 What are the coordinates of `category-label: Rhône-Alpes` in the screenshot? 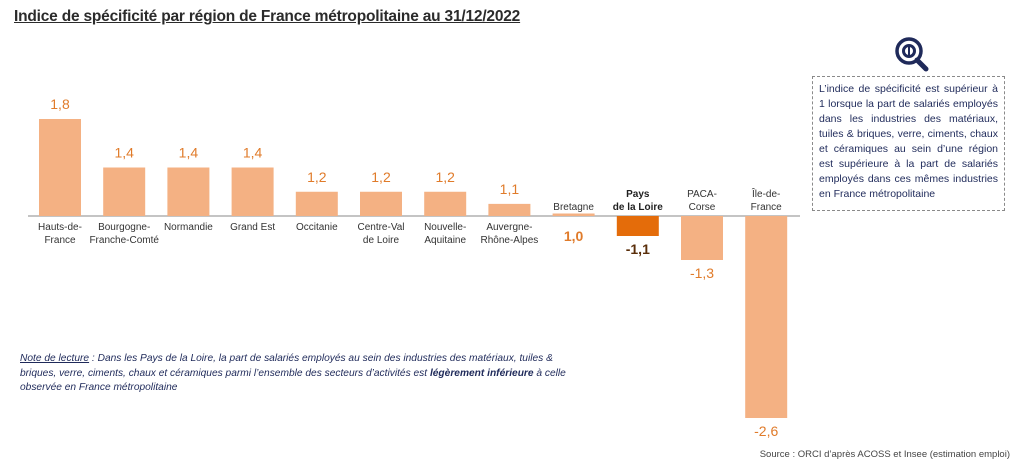 It's located at (509, 240).